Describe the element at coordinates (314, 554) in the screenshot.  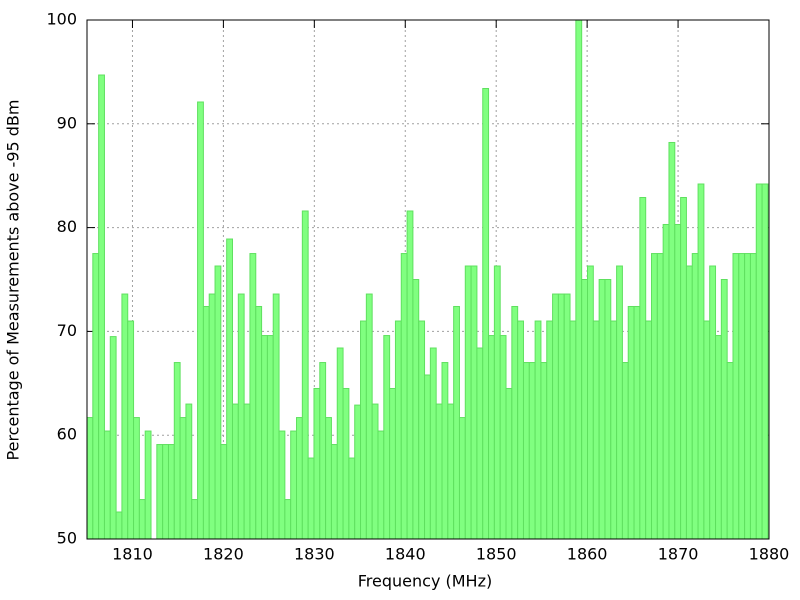
I see `x-tick-label: 1830` at that location.